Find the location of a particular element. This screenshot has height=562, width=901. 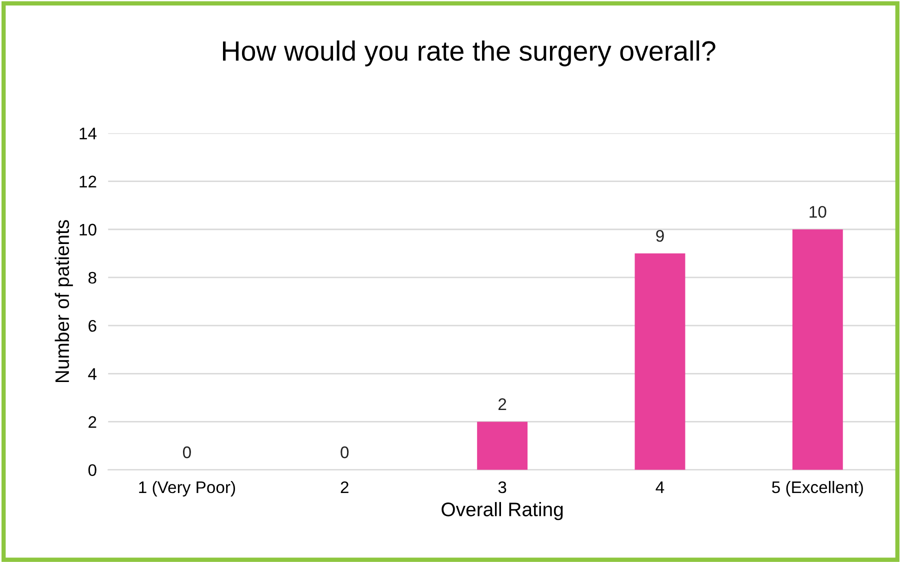

y-tick-label: 2 is located at coordinates (92, 422).